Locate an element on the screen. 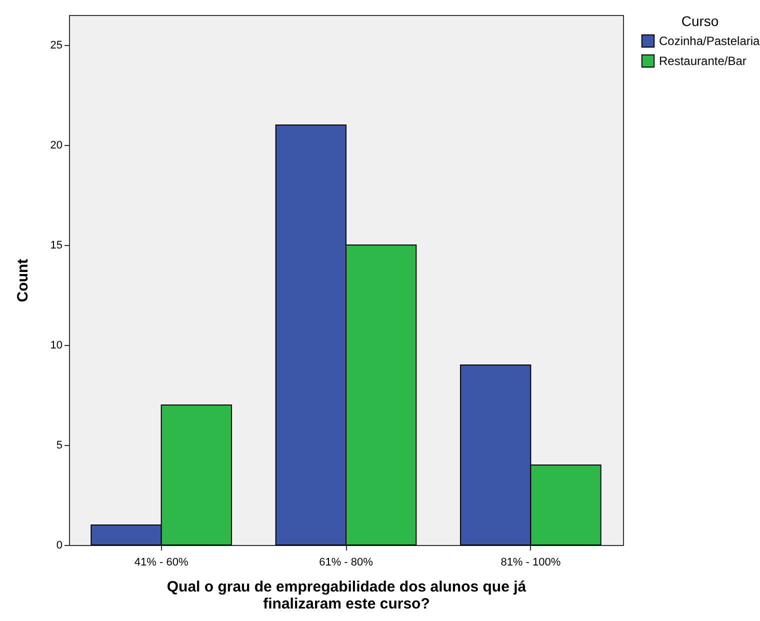 This screenshot has width=760, height=621. legend-label: Restaurante/Bar is located at coordinates (702, 61).